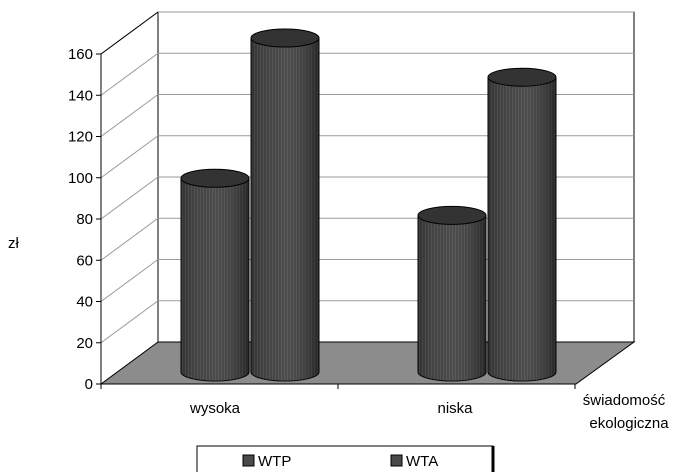  What do you see at coordinates (80, 137) in the screenshot?
I see `y-tick-label: 120` at bounding box center [80, 137].